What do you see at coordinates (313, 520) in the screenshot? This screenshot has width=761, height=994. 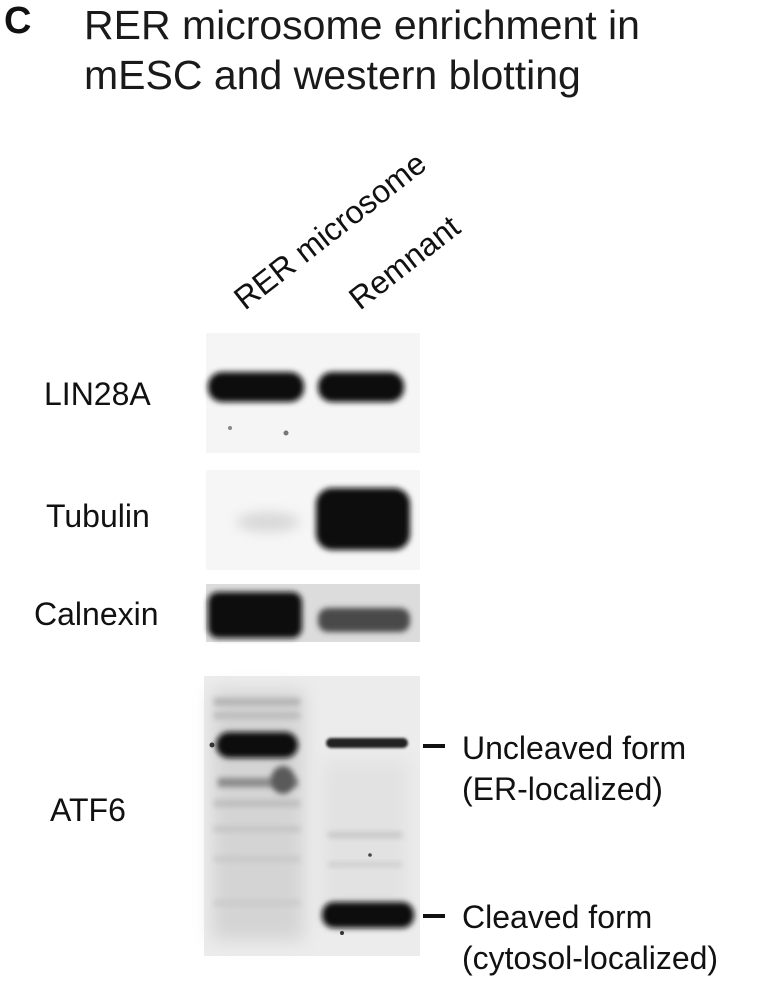 I see `blot-strip-tubulin` at bounding box center [313, 520].